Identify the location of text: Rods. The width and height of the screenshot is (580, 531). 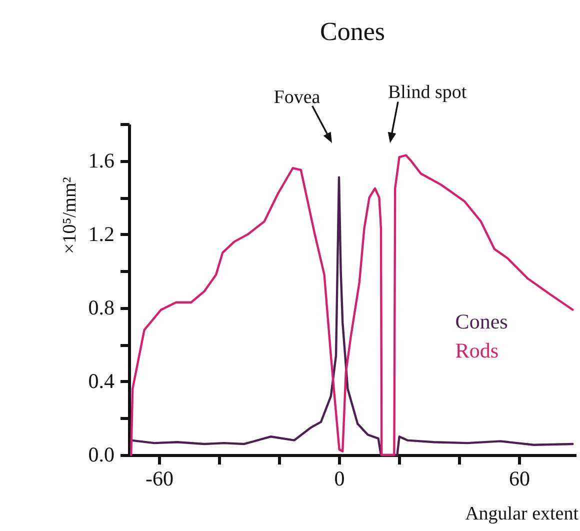
(476, 350).